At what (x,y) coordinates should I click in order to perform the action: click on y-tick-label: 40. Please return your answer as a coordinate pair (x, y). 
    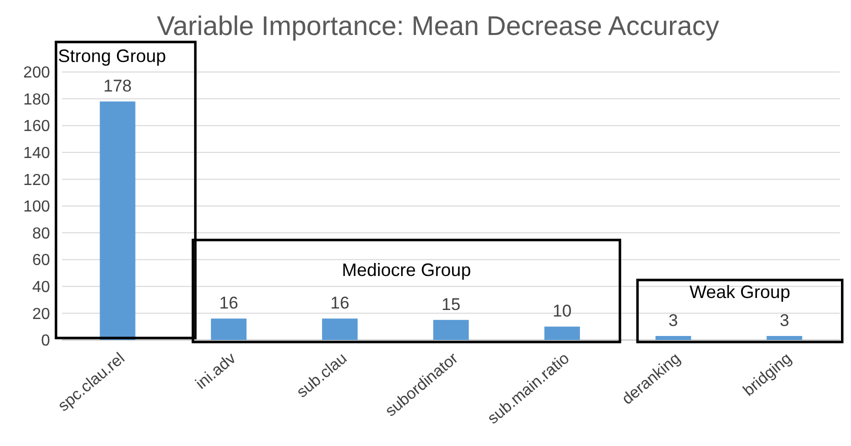
    Looking at the image, I should click on (41, 287).